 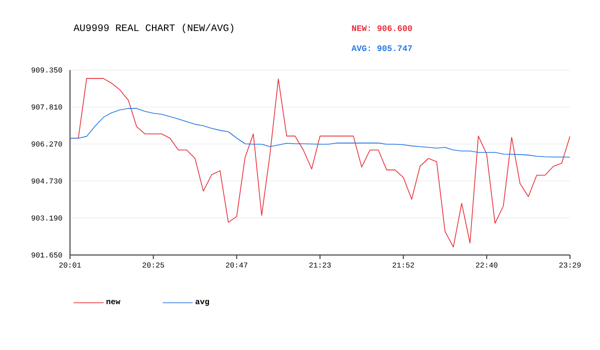 I want to click on chart-title: AU9999 REAL CHART (NEW/AVG), so click(x=154, y=29).